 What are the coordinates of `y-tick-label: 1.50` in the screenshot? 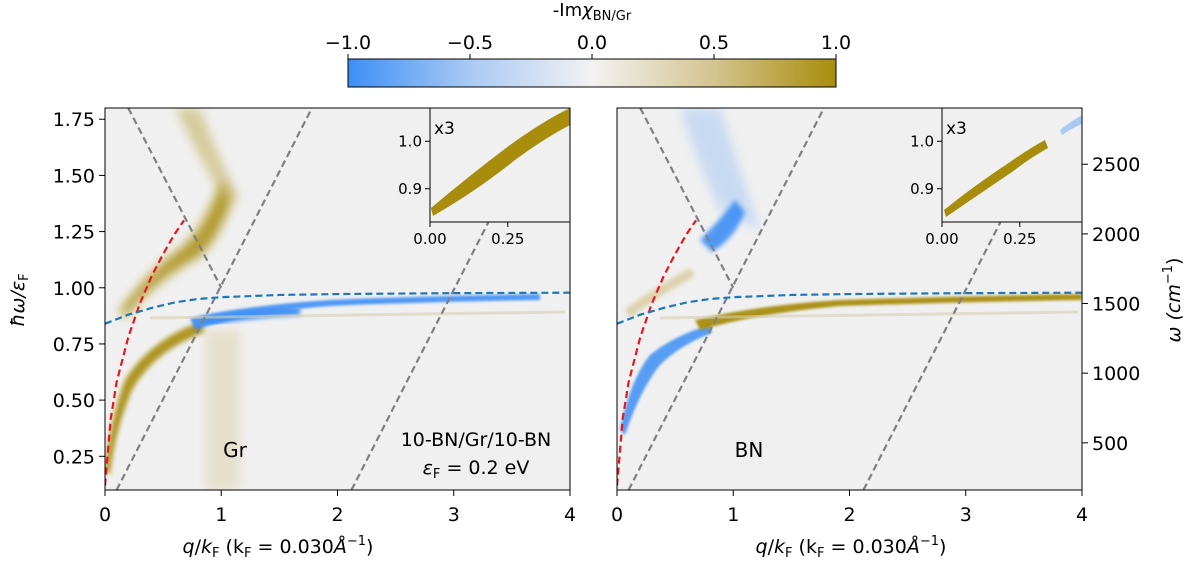 It's located at (74, 176).